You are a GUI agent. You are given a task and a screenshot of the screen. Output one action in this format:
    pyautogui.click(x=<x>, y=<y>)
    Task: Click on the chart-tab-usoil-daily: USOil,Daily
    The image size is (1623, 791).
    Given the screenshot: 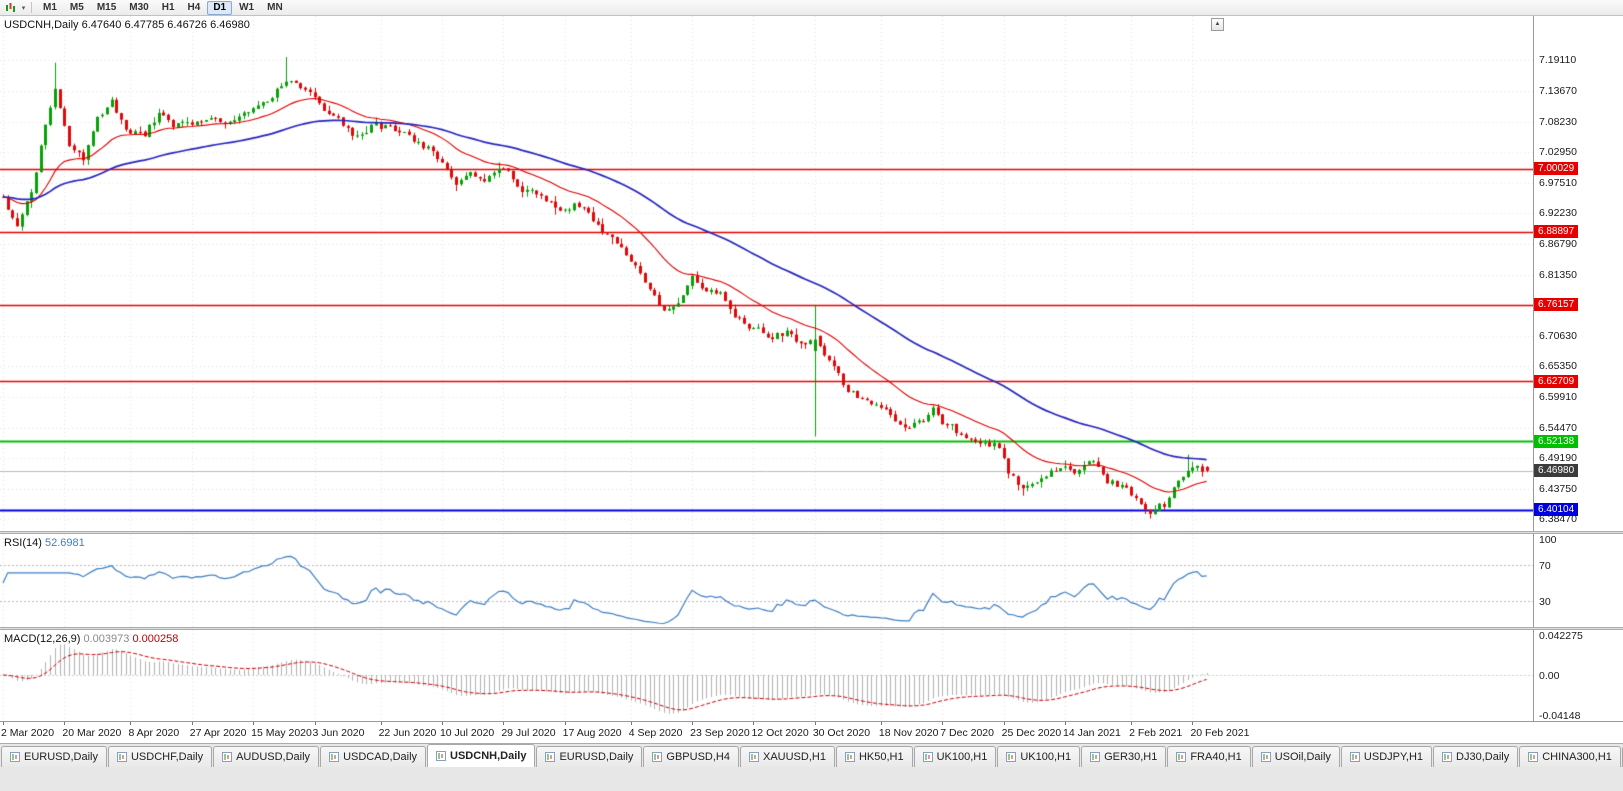 What is the action you would take?
    pyautogui.click(x=1295, y=756)
    